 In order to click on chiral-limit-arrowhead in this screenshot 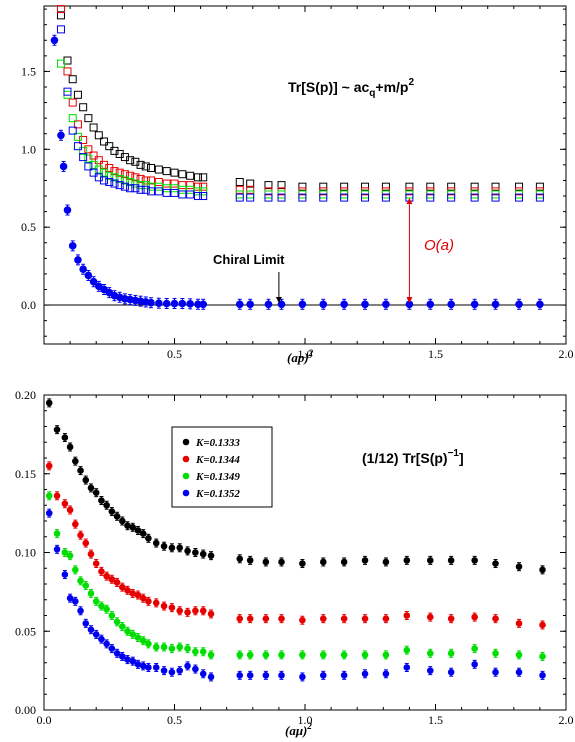, I will do `click(278, 300)`.